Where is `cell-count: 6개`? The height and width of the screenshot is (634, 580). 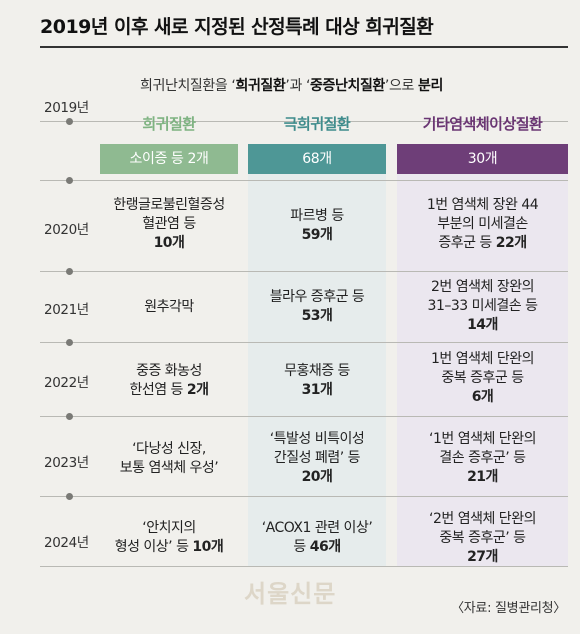
cell-count: 6개 is located at coordinates (482, 397).